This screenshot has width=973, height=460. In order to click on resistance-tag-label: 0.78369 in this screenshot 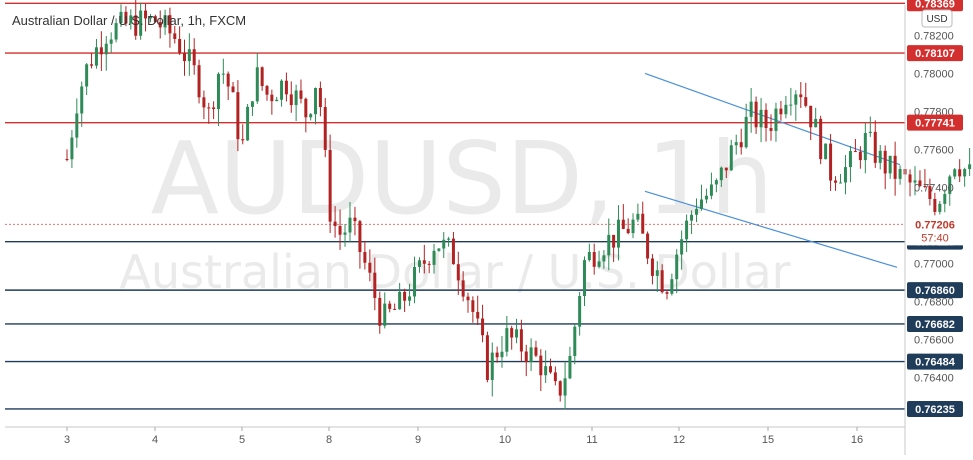, I will do `click(935, 5)`.